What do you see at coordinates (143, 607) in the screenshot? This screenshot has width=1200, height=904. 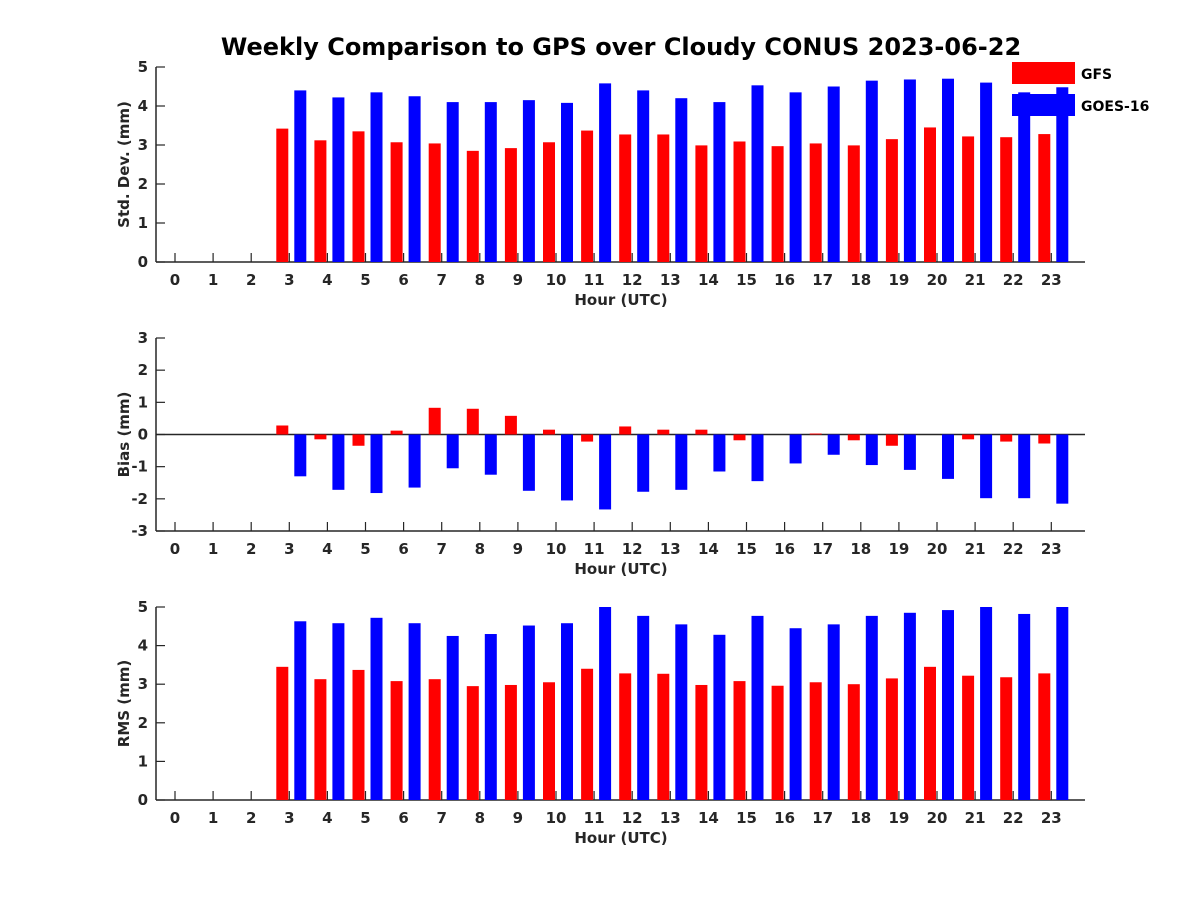 I see `y-tick-label: 5` at bounding box center [143, 607].